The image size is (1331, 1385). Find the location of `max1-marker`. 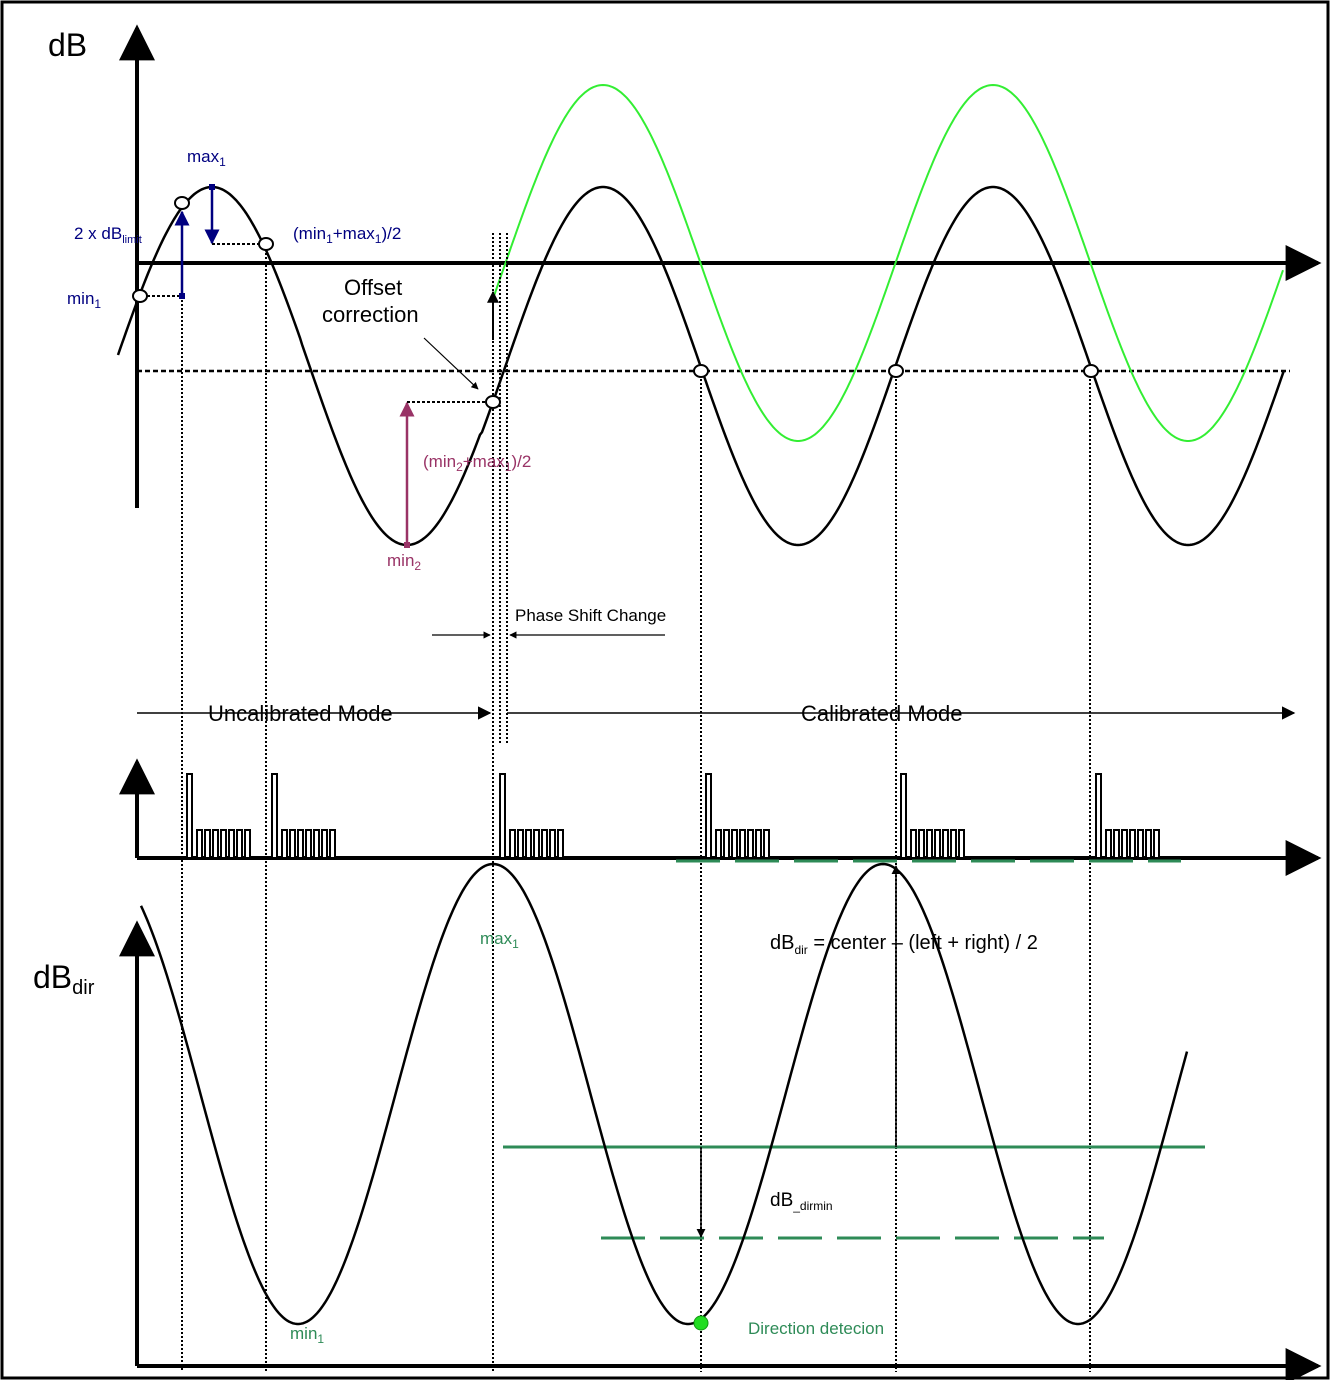

max1-marker is located at coordinates (212, 187).